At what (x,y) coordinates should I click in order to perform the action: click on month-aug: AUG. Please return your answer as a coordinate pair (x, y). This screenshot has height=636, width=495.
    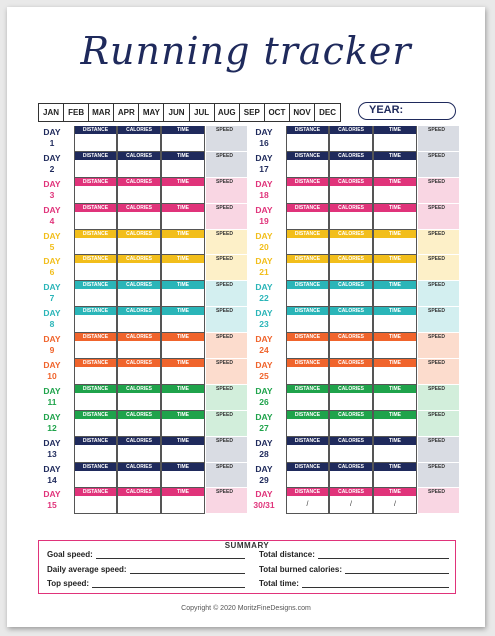
    Looking at the image, I should click on (227, 112).